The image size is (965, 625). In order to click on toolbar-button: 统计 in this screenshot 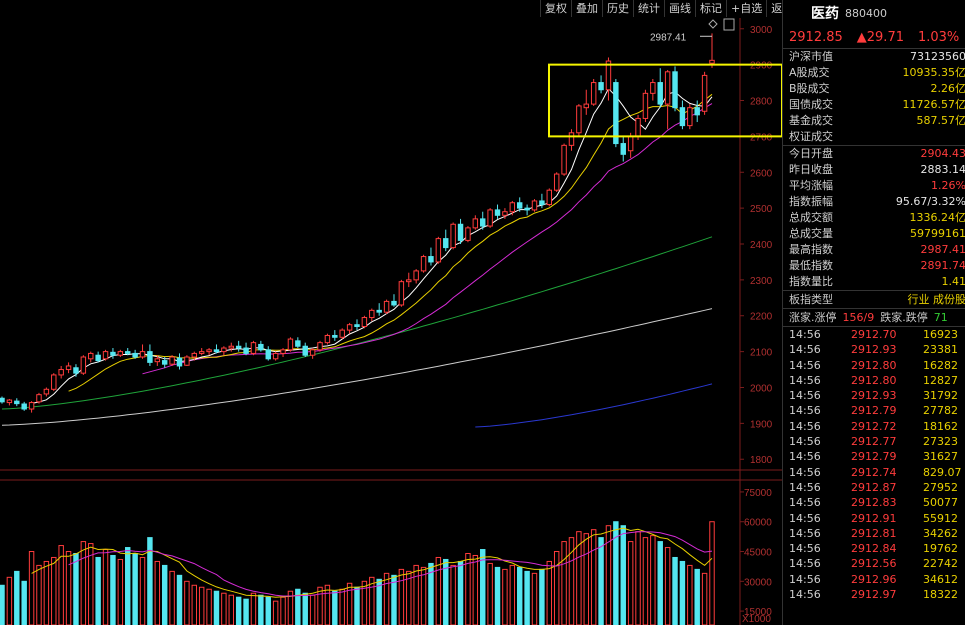, I will do `click(648, 8)`.